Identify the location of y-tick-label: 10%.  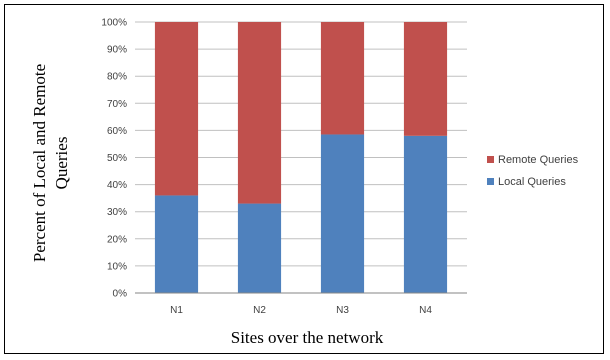
(117, 266).